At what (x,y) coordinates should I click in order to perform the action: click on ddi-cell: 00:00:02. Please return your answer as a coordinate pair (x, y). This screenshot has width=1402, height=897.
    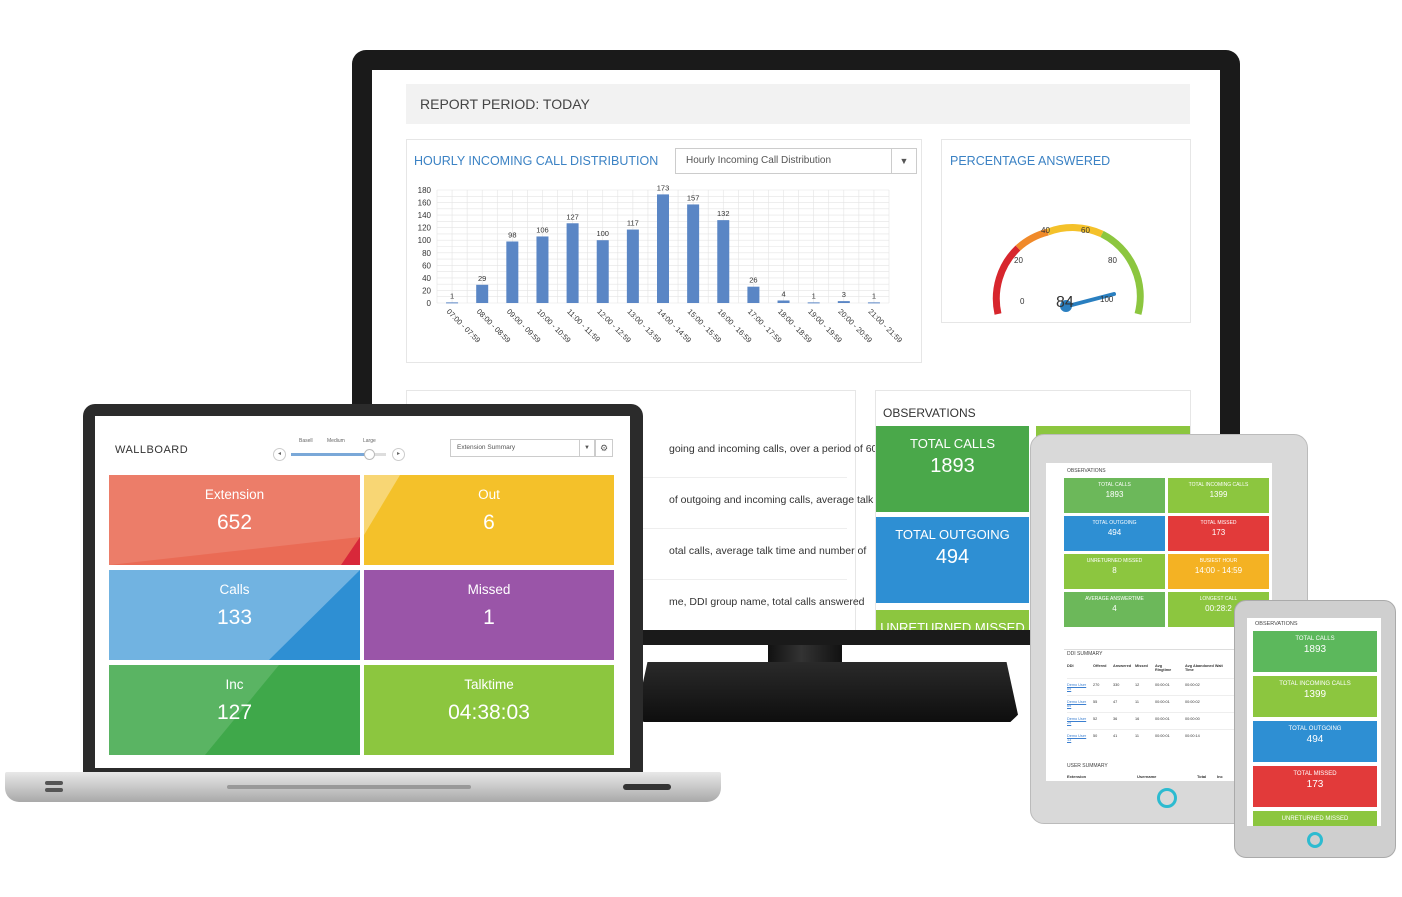
    Looking at the image, I should click on (1192, 702).